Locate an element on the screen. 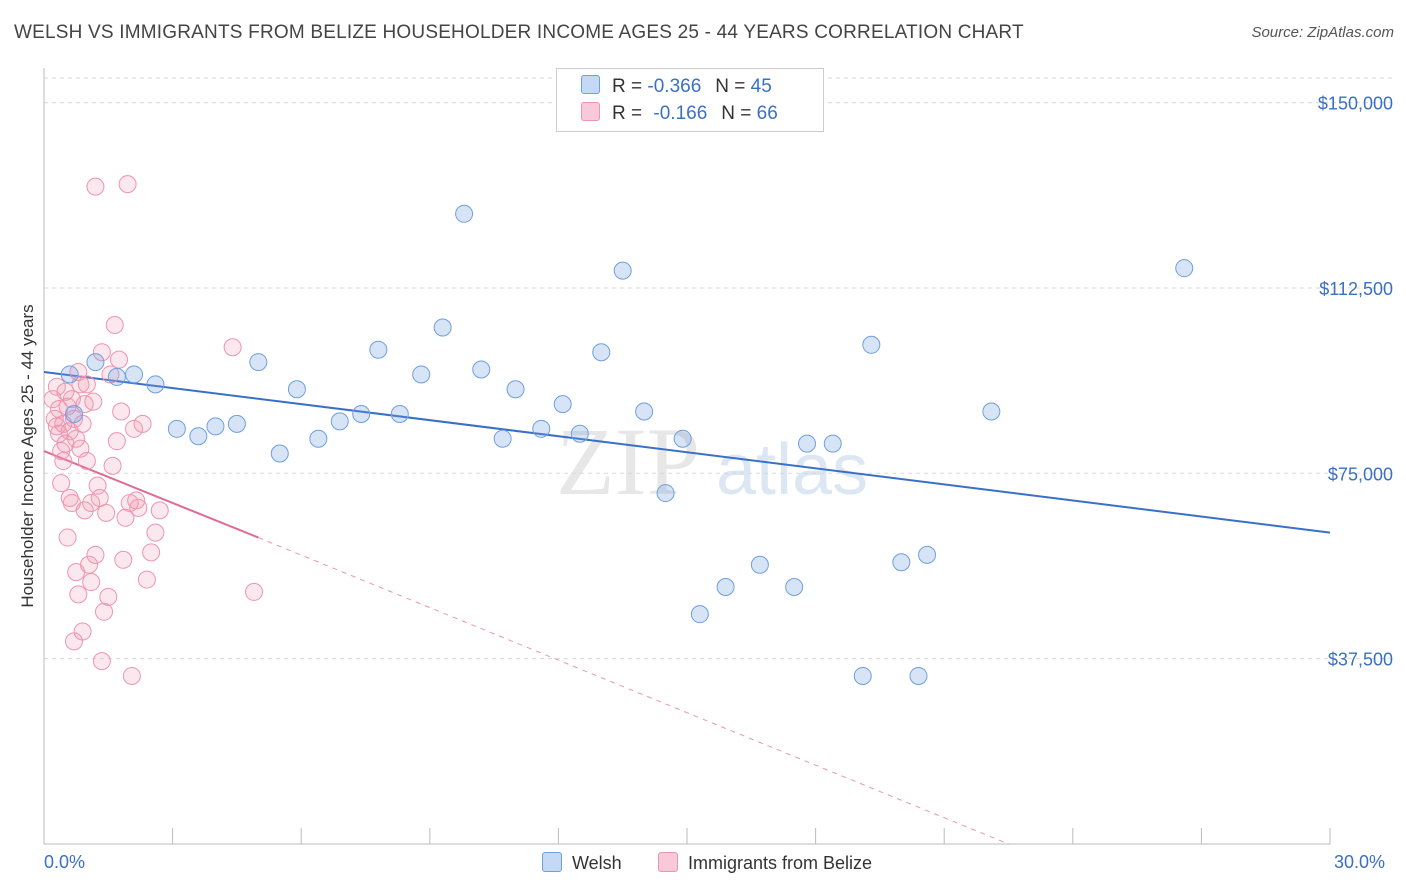  x-tick-max: 30.0% is located at coordinates (1360, 862).